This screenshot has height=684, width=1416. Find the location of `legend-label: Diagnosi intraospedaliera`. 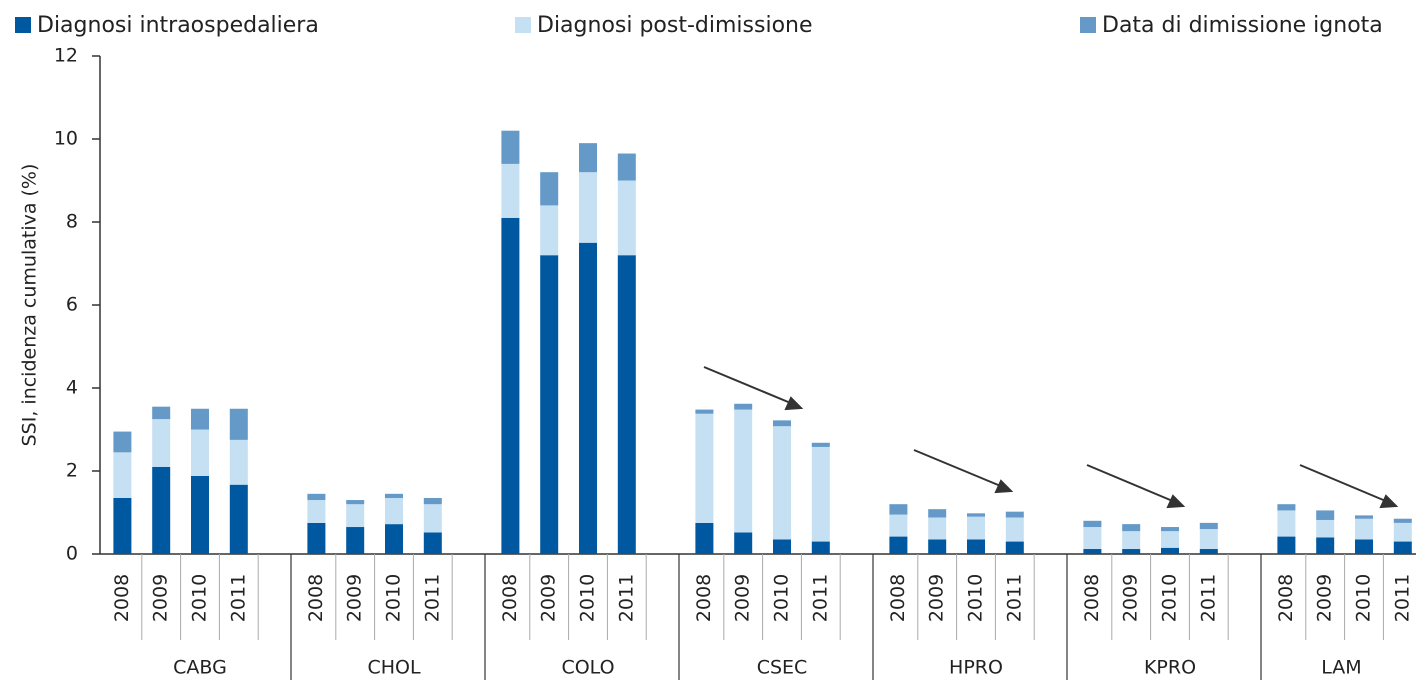

legend-label: Diagnosi intraospedaliera is located at coordinates (178, 25).